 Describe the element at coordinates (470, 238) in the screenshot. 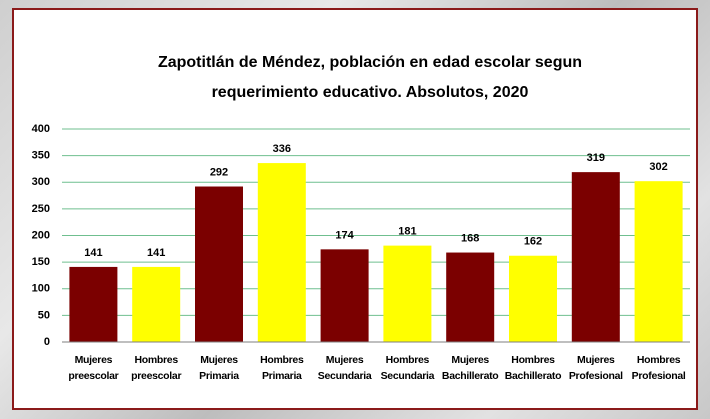

I see `data-label: 168` at that location.